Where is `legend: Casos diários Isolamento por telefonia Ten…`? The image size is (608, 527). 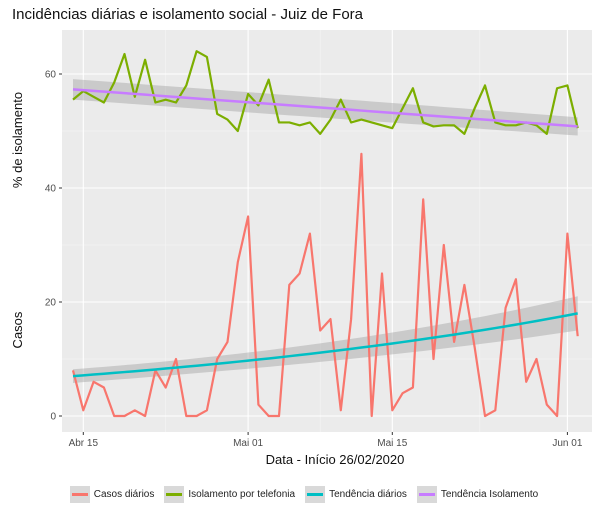
legend: Casos diários Isolamento por telefonia Ten… is located at coordinates (304, 494).